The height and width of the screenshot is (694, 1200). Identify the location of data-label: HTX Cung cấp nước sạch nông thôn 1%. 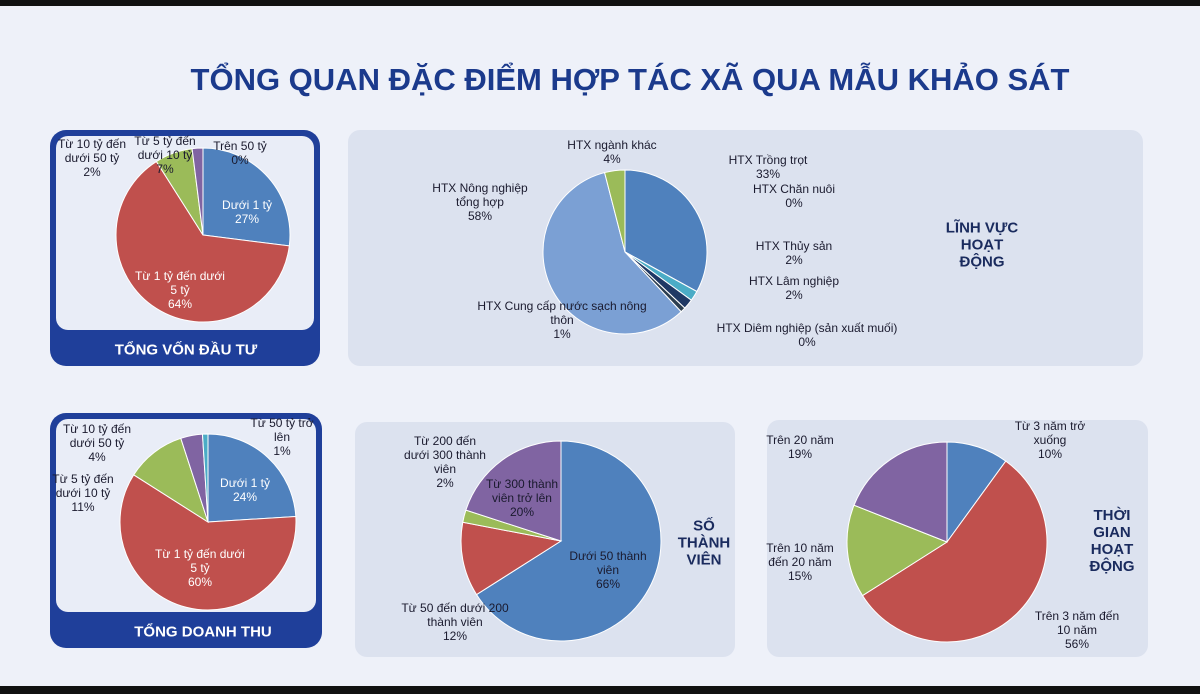
(562, 320).